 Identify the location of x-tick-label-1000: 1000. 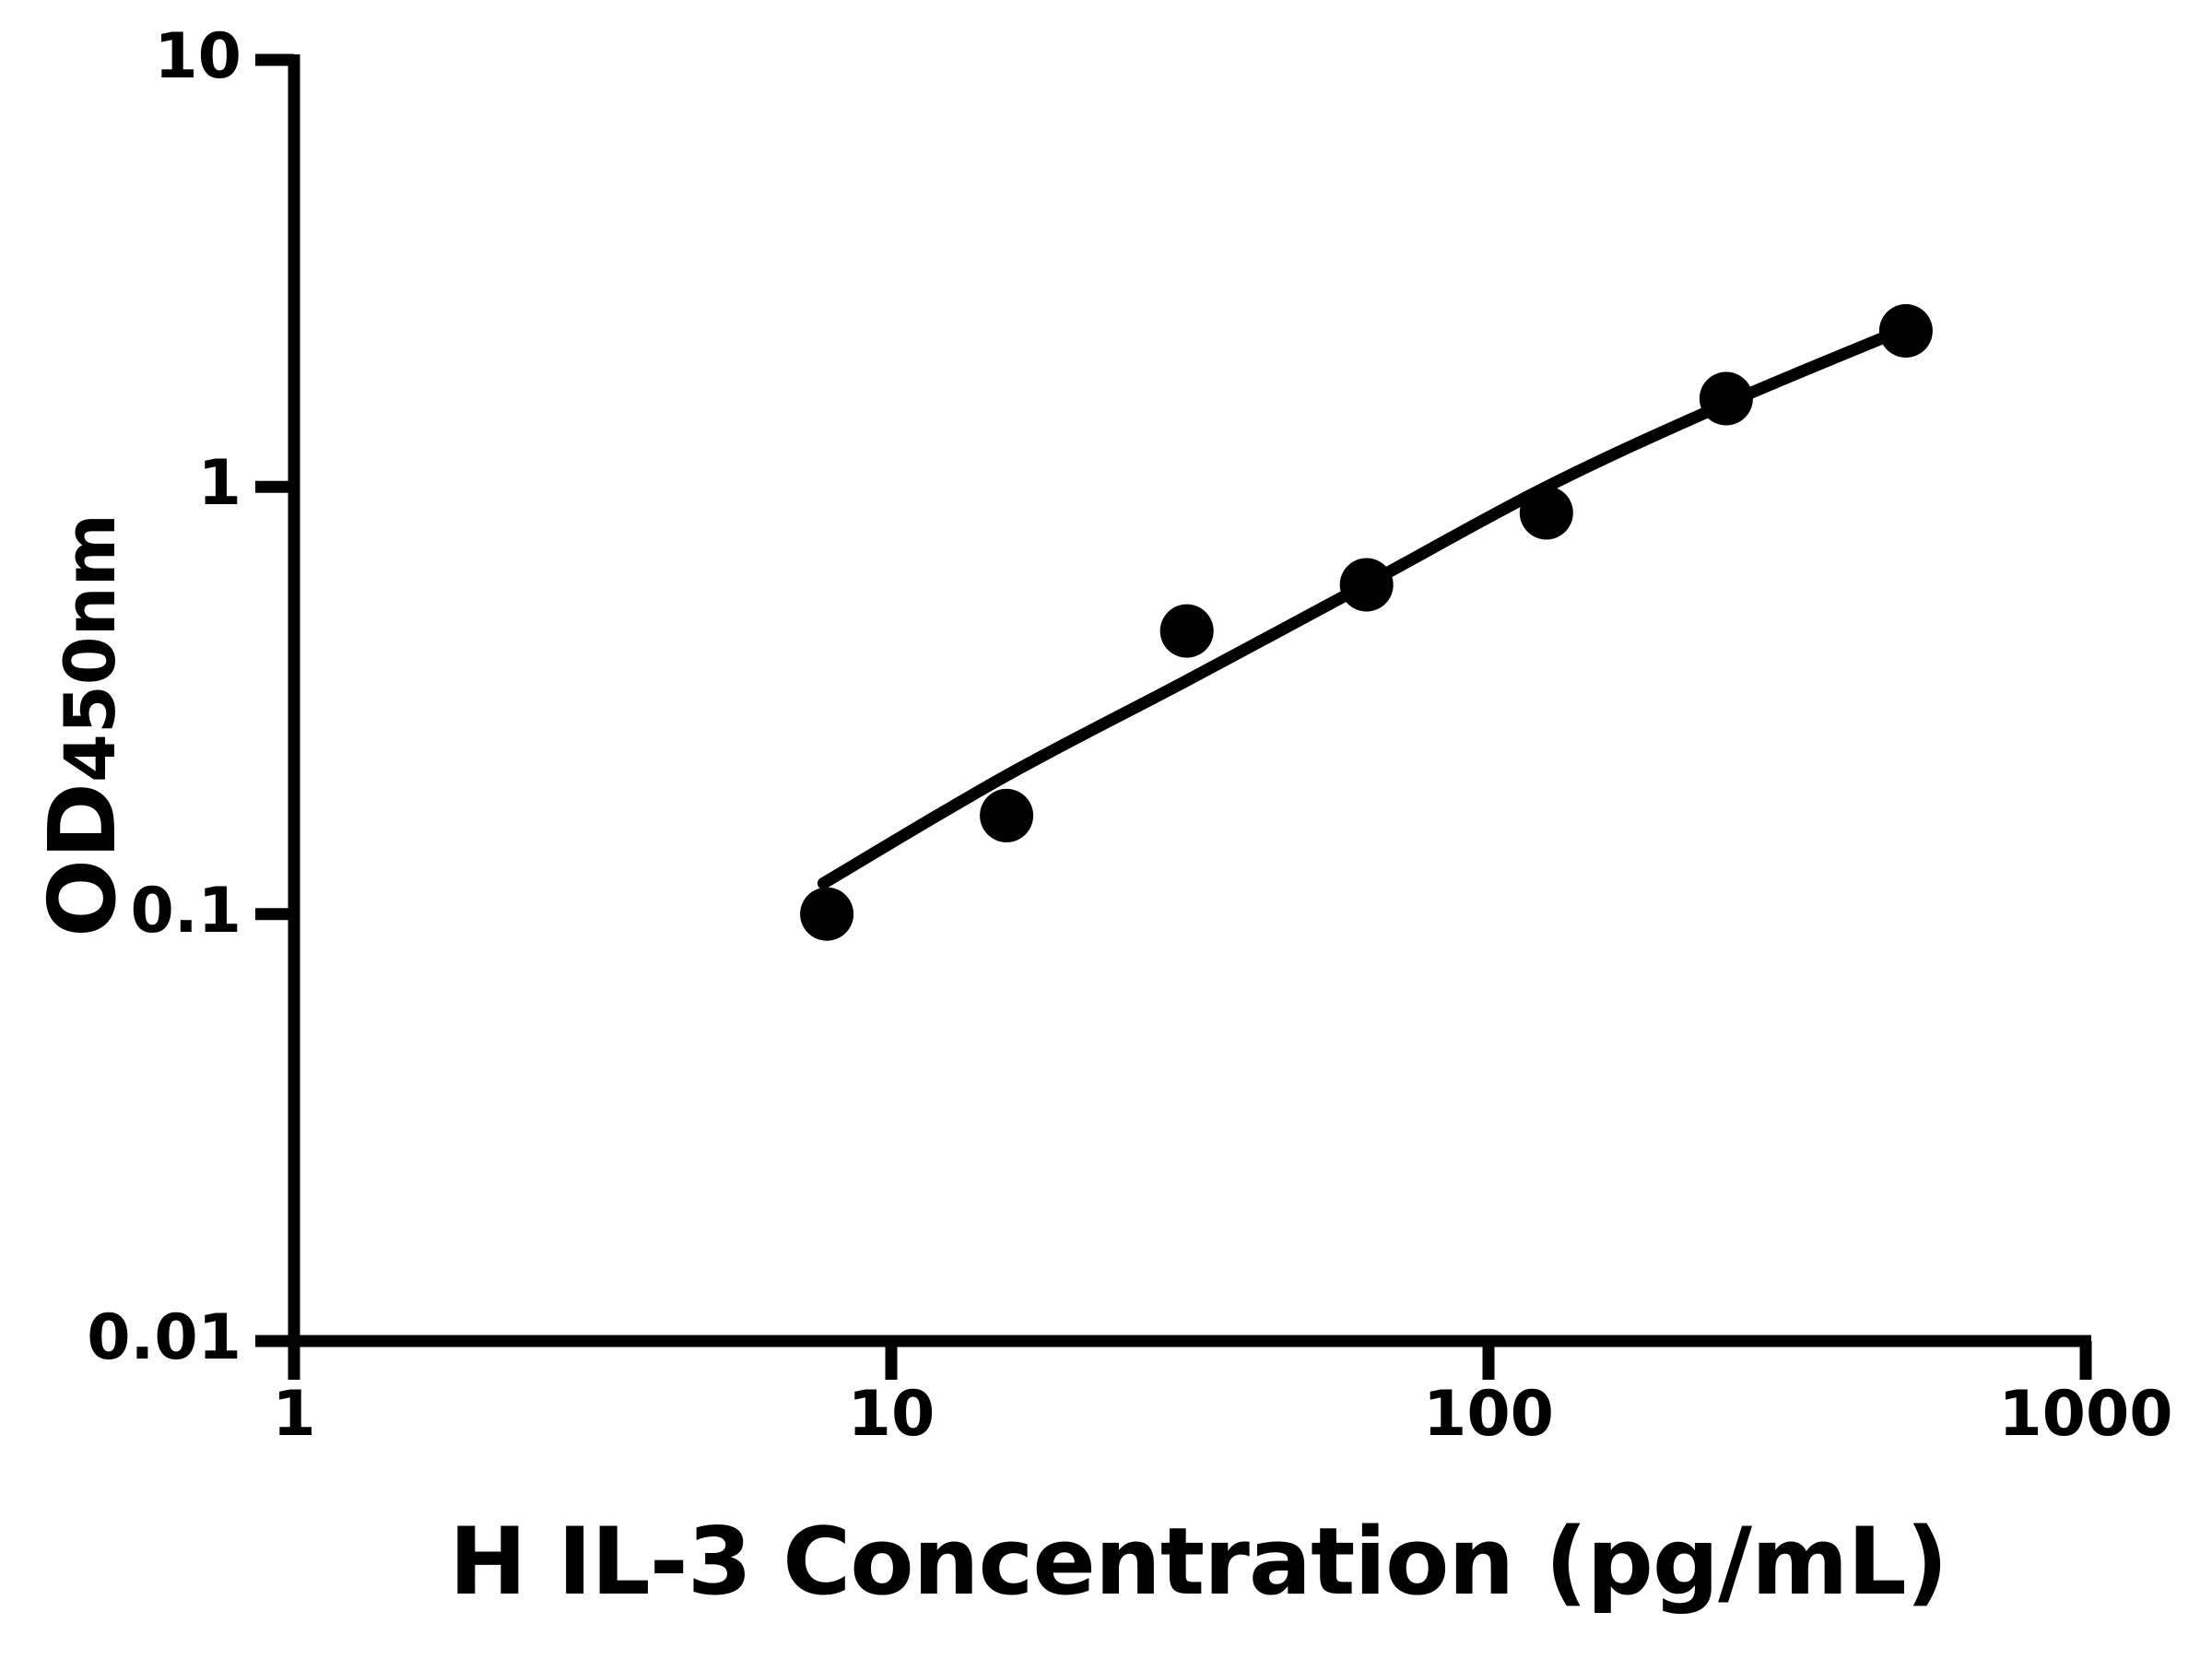
(2085, 1414).